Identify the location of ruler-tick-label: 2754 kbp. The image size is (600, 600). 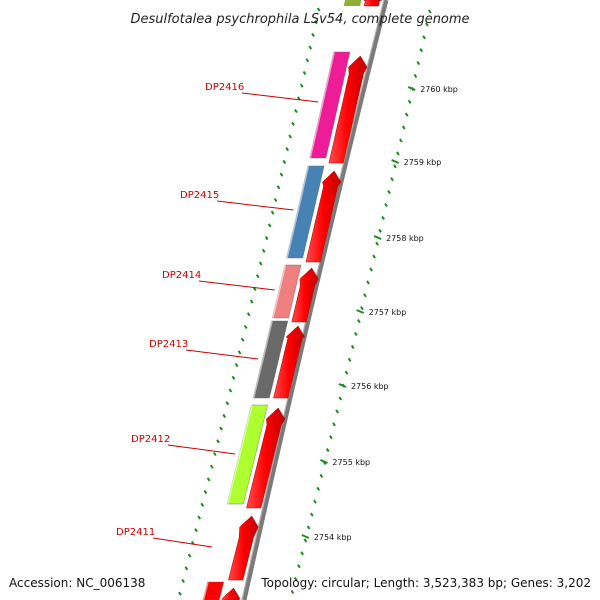
(333, 537).